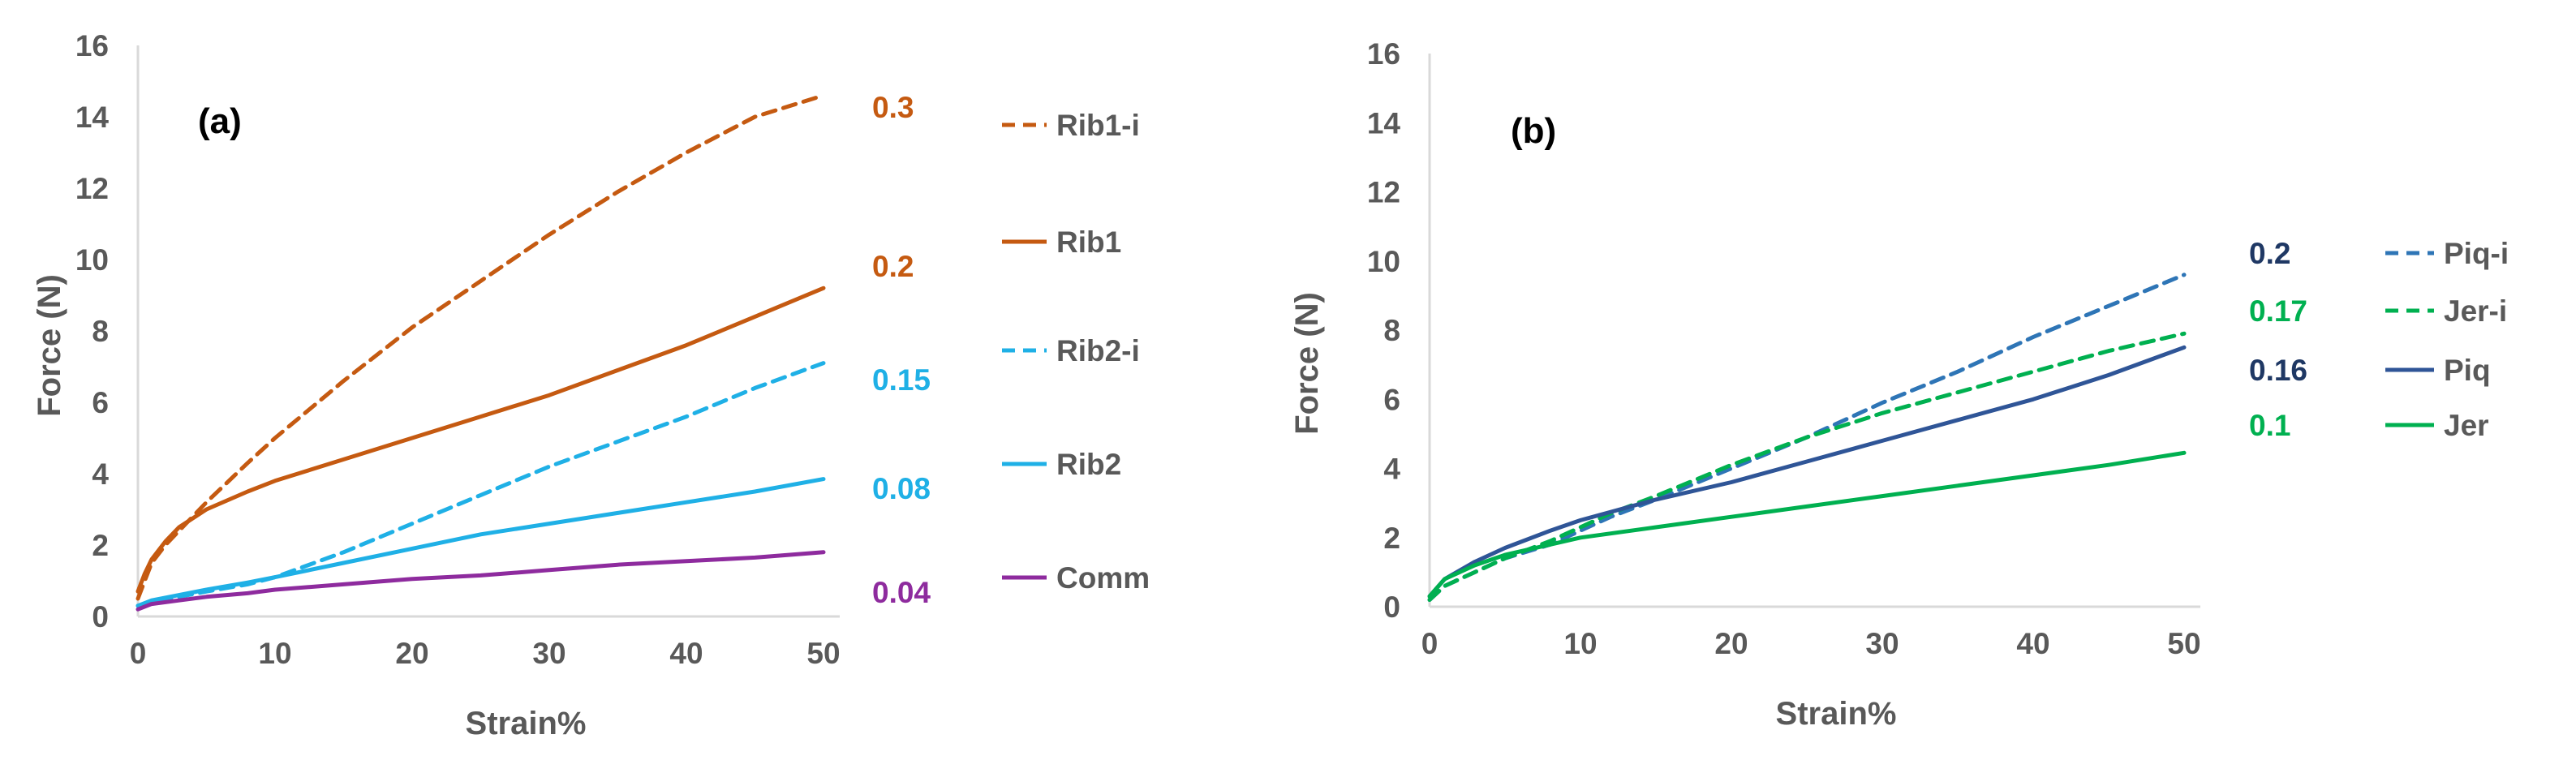  I want to click on end-value-label: 0.3, so click(893, 107).